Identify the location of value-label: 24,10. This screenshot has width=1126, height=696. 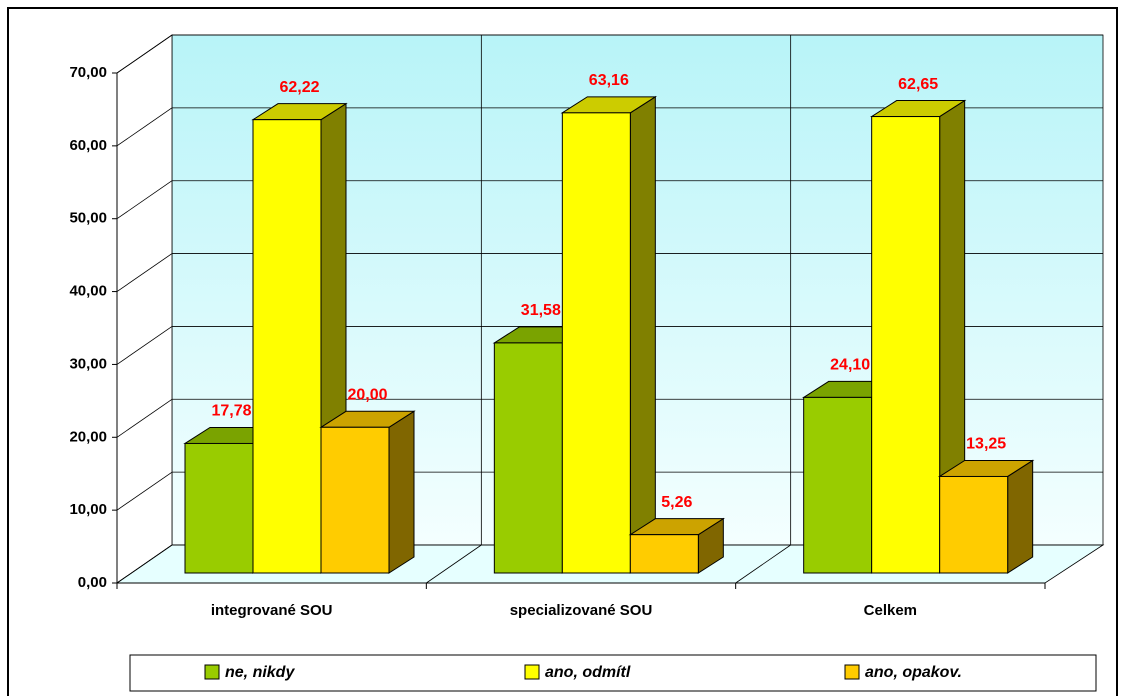
(850, 365).